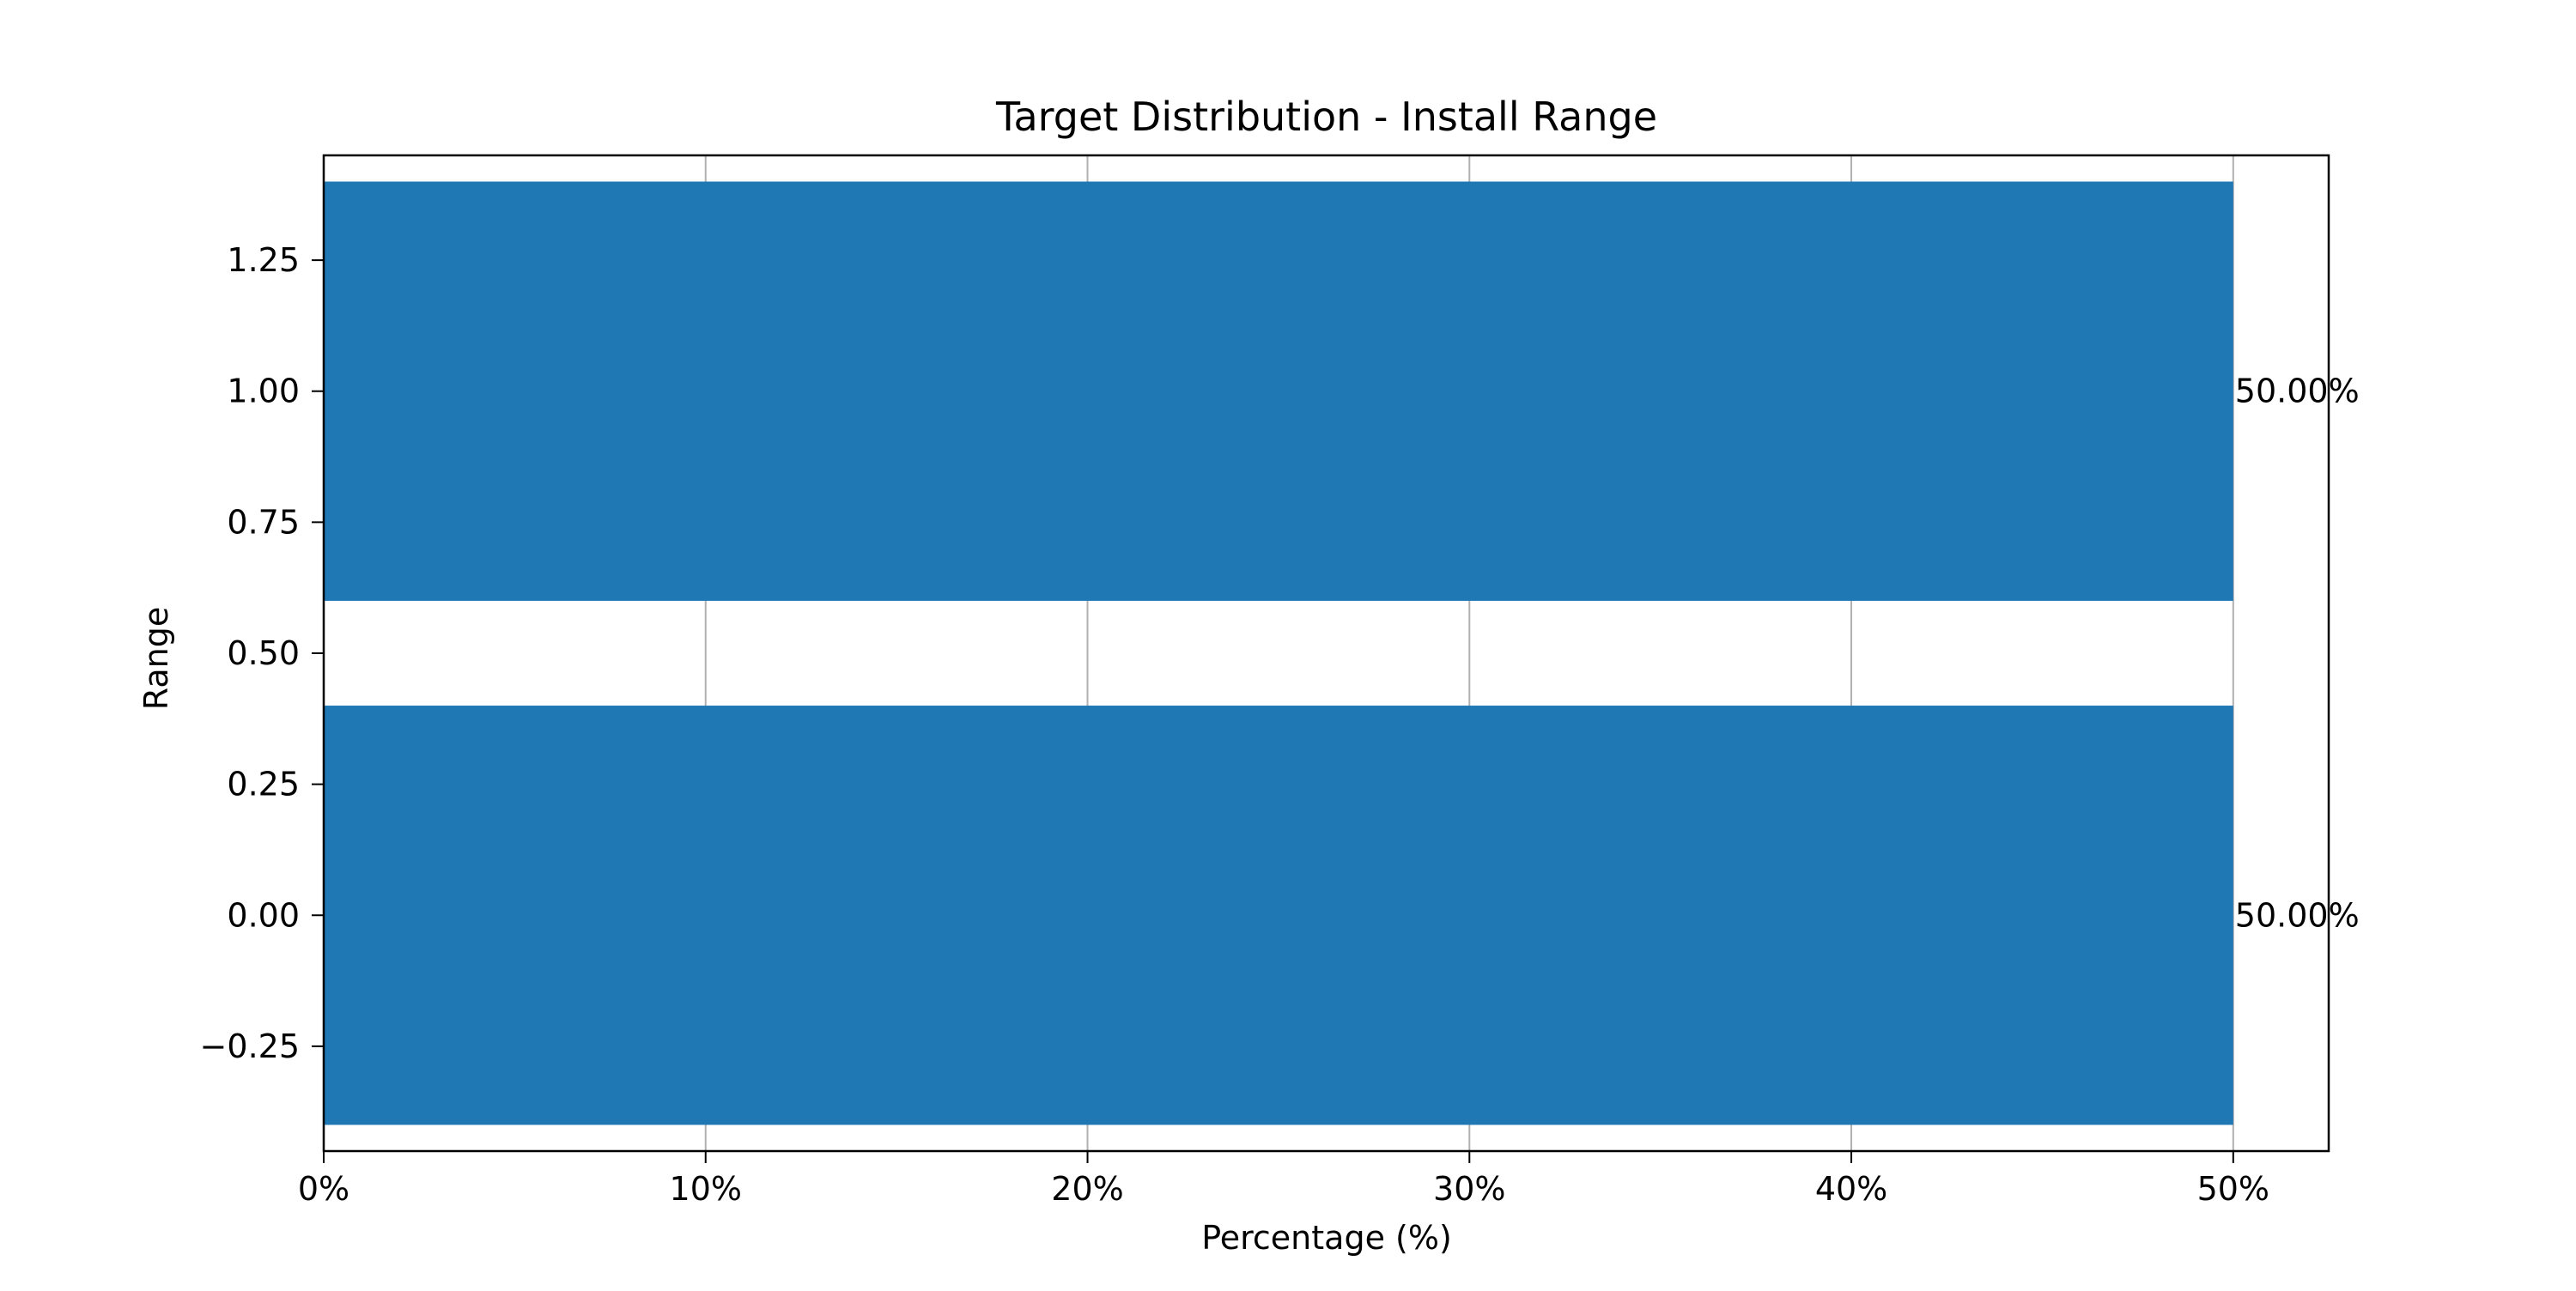  What do you see at coordinates (263, 784) in the screenshot?
I see `y-tick-label: 0.25` at bounding box center [263, 784].